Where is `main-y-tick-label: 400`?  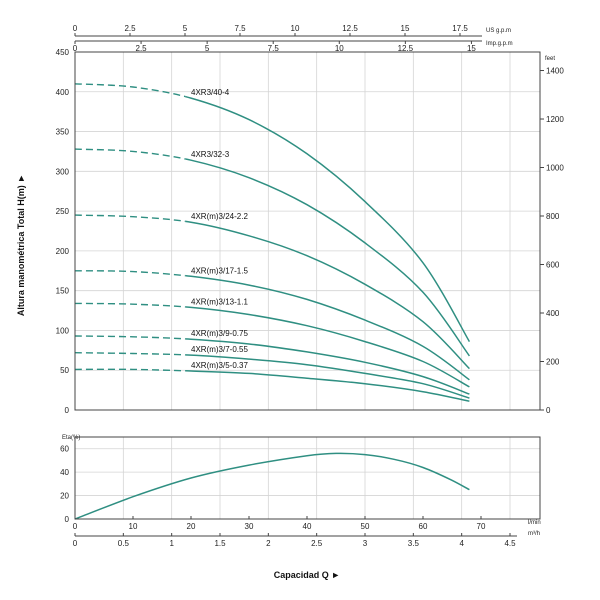 main-y-tick-label: 400 is located at coordinates (63, 92).